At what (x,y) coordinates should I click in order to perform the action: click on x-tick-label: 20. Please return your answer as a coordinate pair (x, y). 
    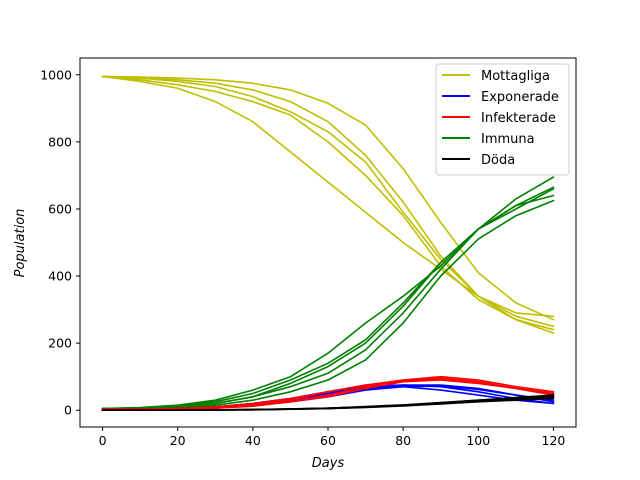
    Looking at the image, I should click on (178, 440).